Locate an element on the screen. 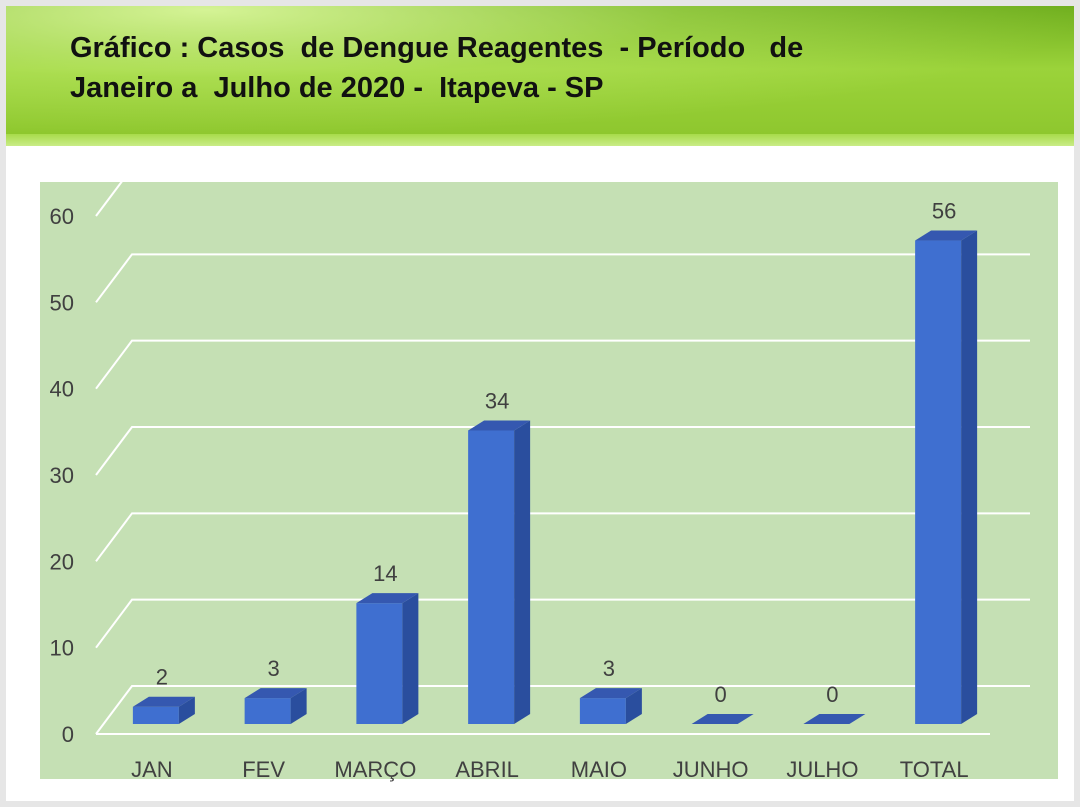 Image resolution: width=1080 pixels, height=807 pixels. data-label-jan: 2 is located at coordinates (162, 677).